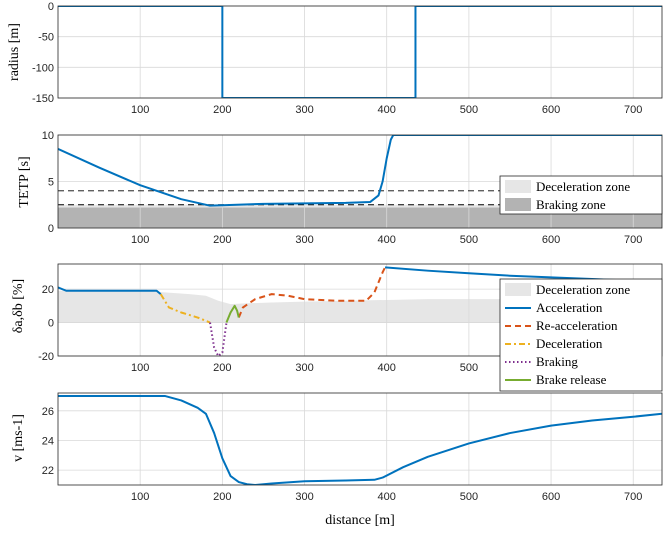  I want to click on xlabel-distance: distance [m], so click(360, 520).